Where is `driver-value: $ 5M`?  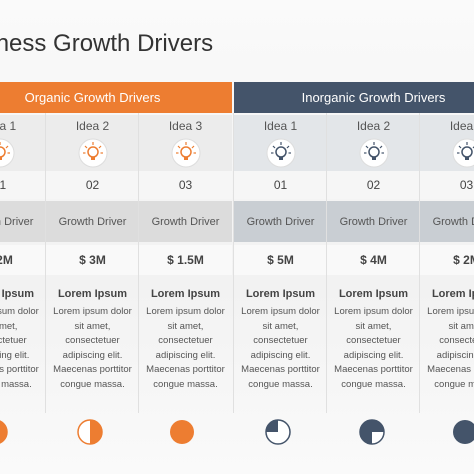
driver-value: $ 5M is located at coordinates (280, 260).